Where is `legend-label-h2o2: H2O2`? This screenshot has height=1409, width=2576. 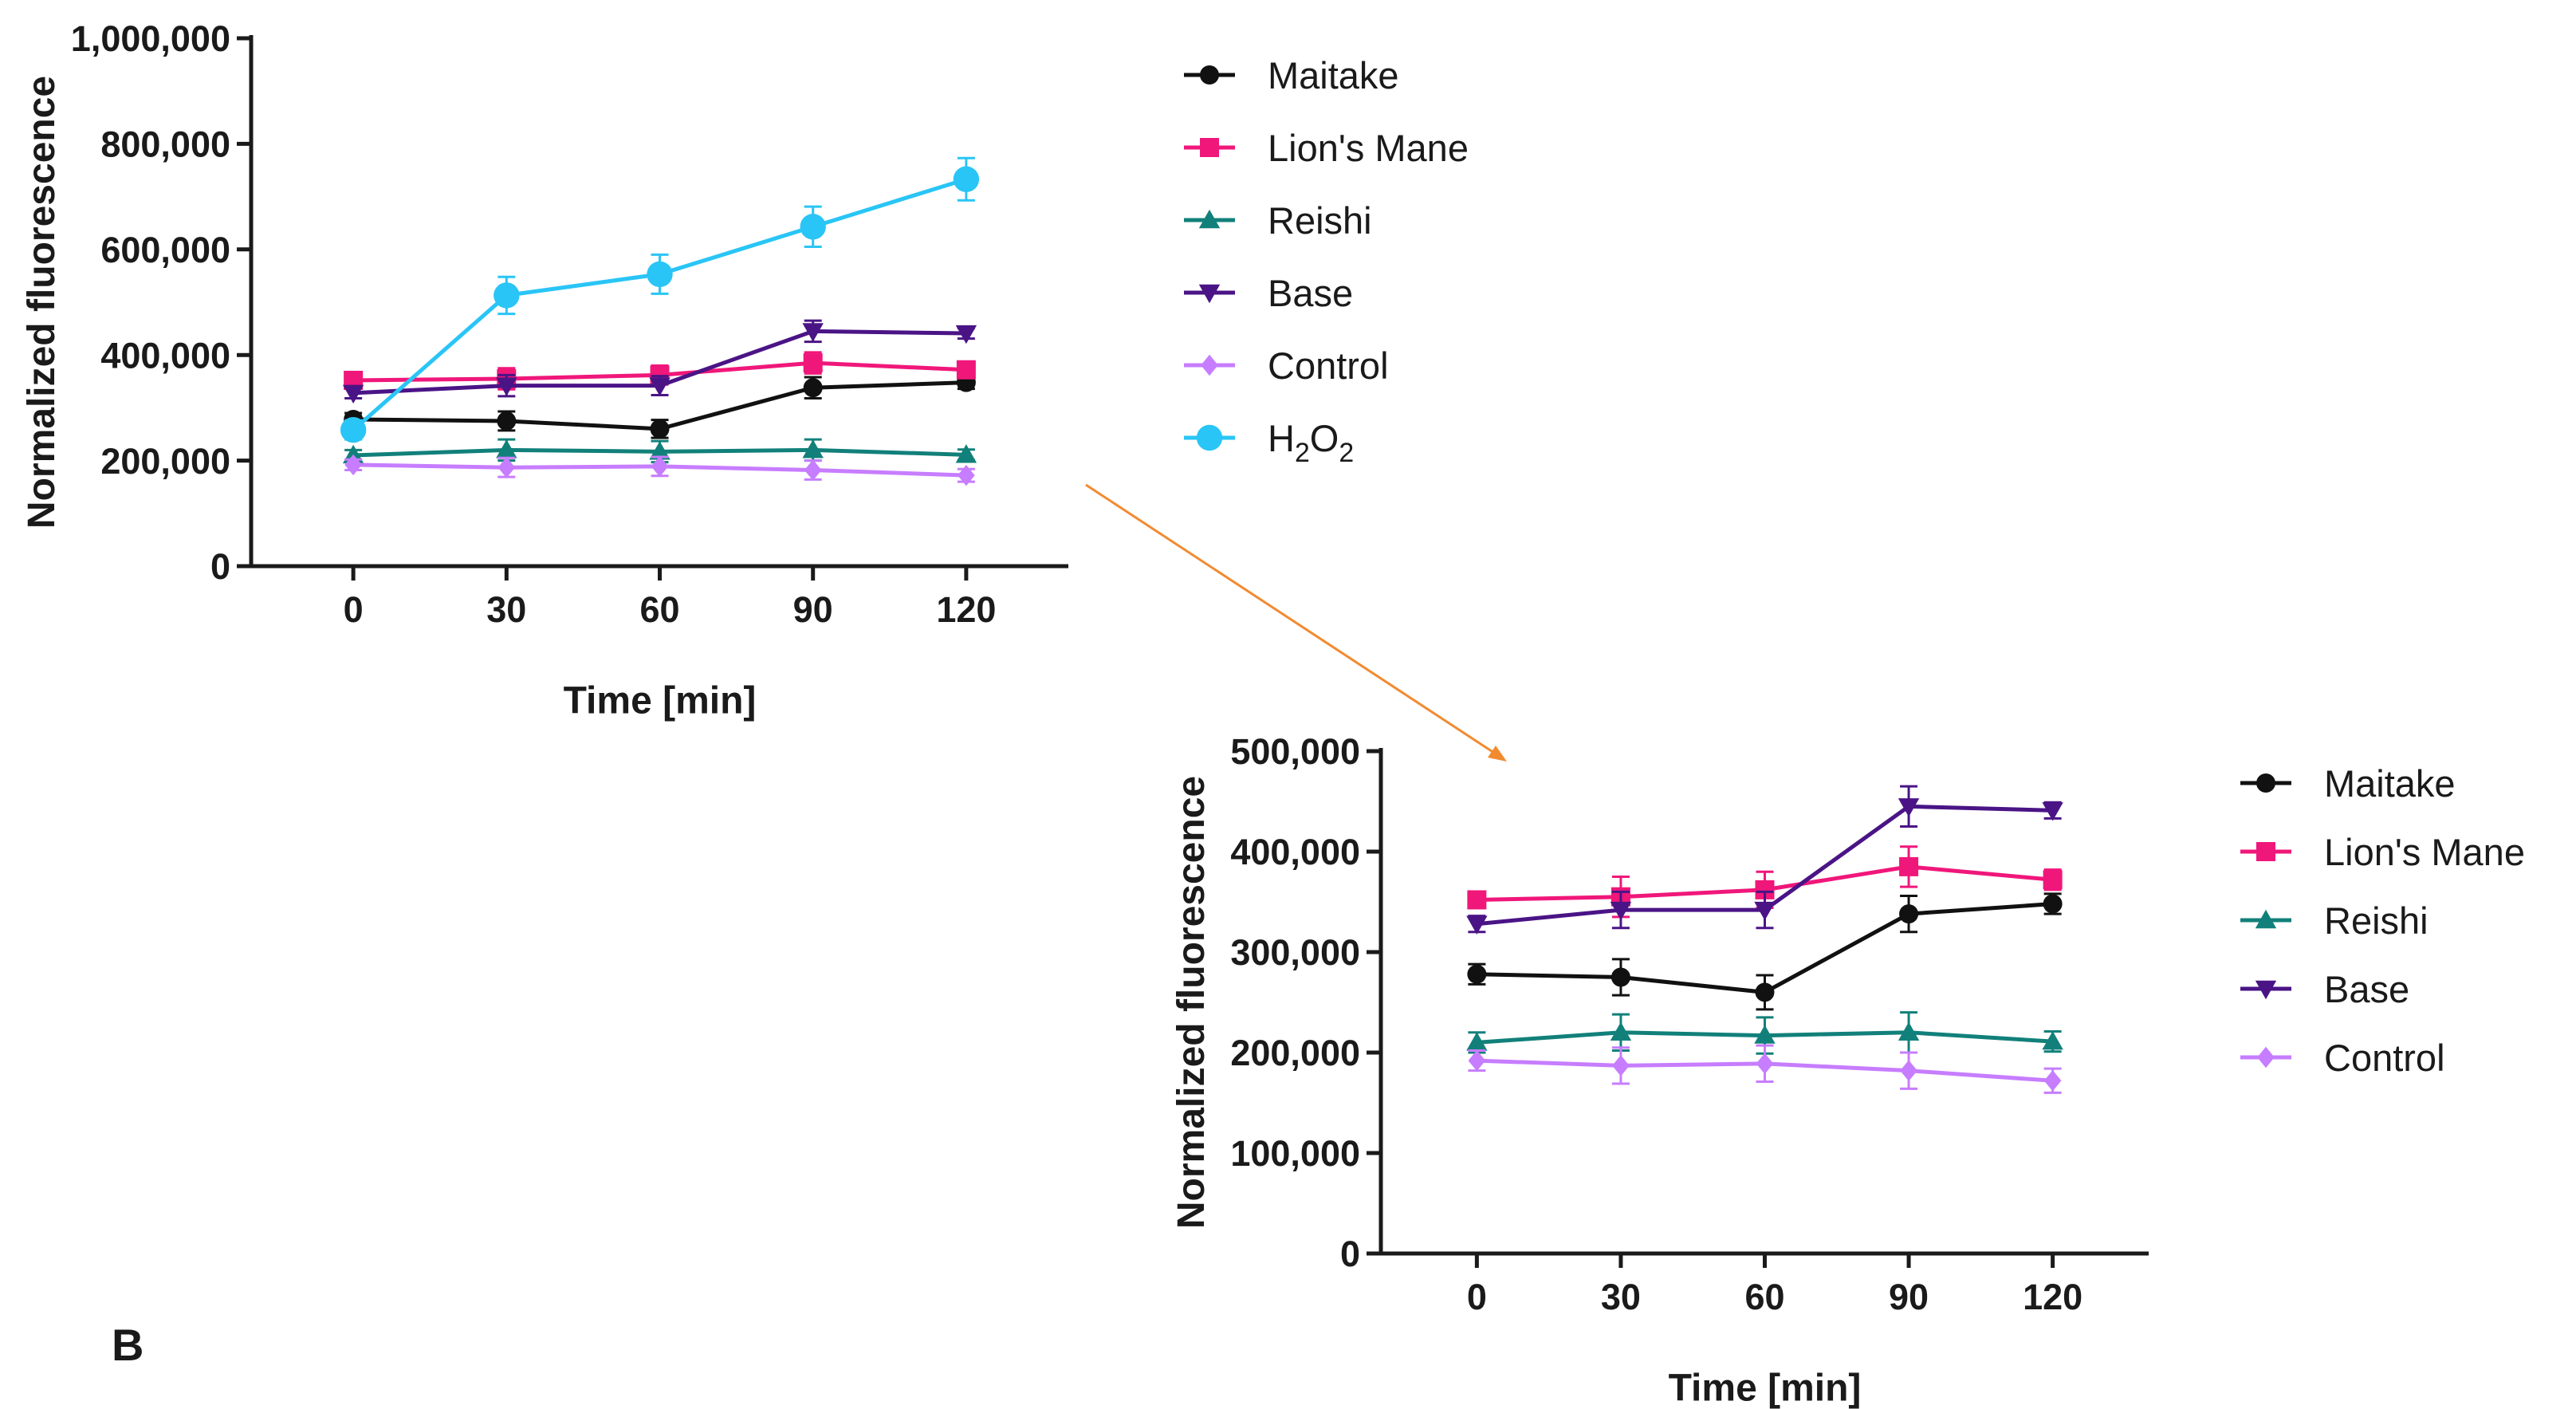
legend-label-h2o2: H2O2 is located at coordinates (1311, 442).